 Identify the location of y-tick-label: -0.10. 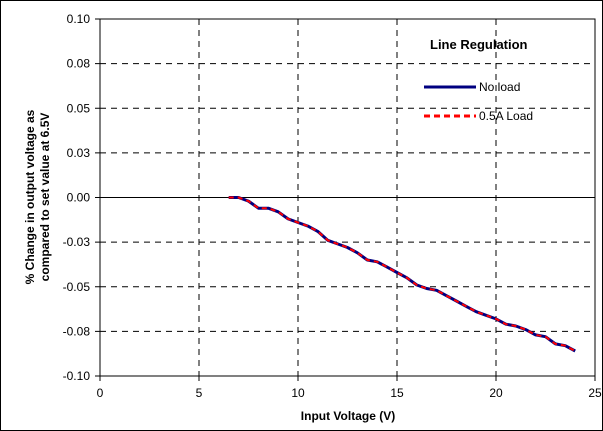
(77, 376).